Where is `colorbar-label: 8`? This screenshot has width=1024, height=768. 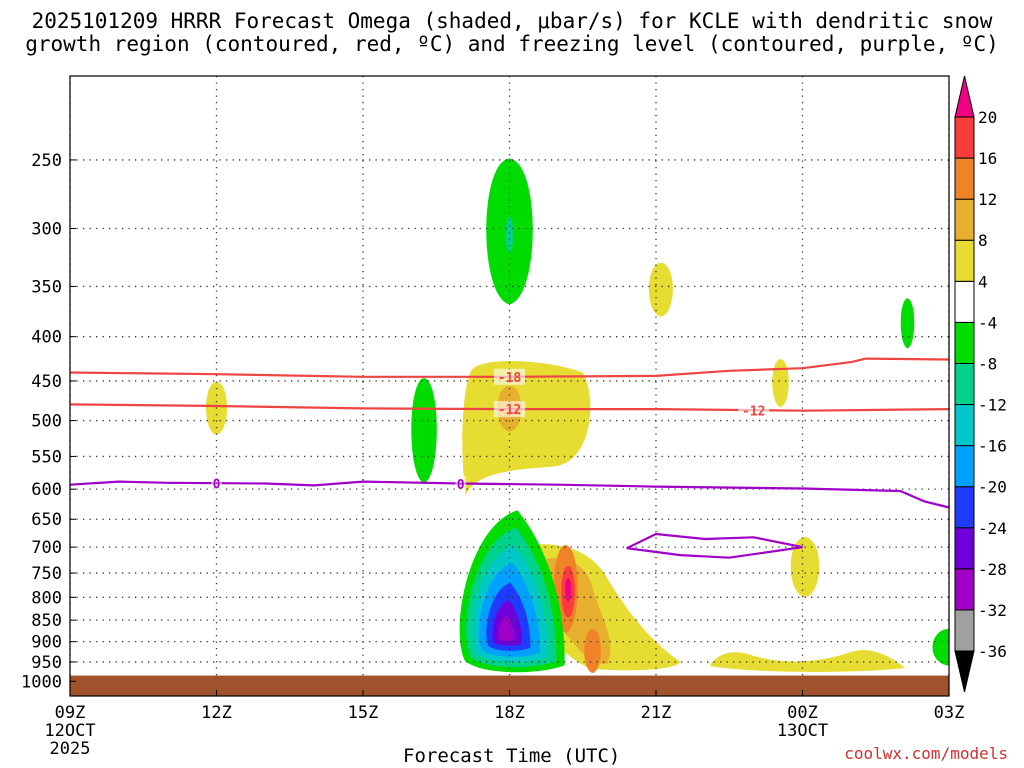
colorbar-label: 8 is located at coordinates (983, 240).